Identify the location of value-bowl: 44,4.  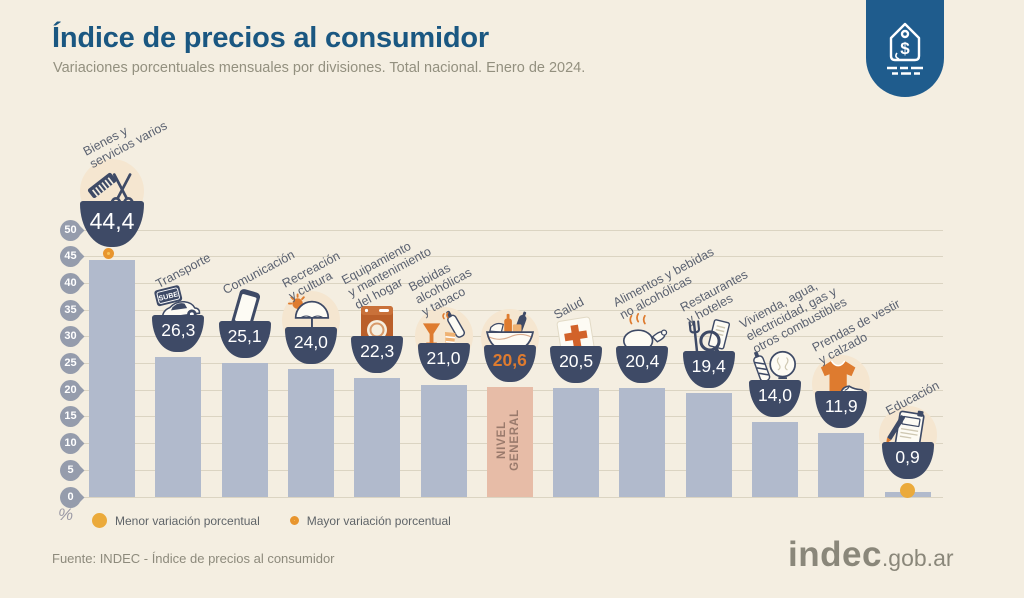
(112, 223).